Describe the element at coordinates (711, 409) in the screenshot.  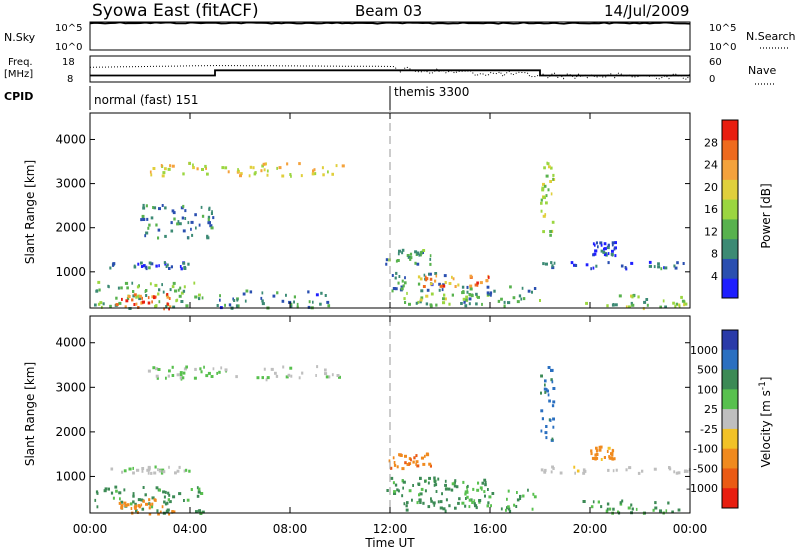
I see `colorbar-tick-label: 25` at that location.